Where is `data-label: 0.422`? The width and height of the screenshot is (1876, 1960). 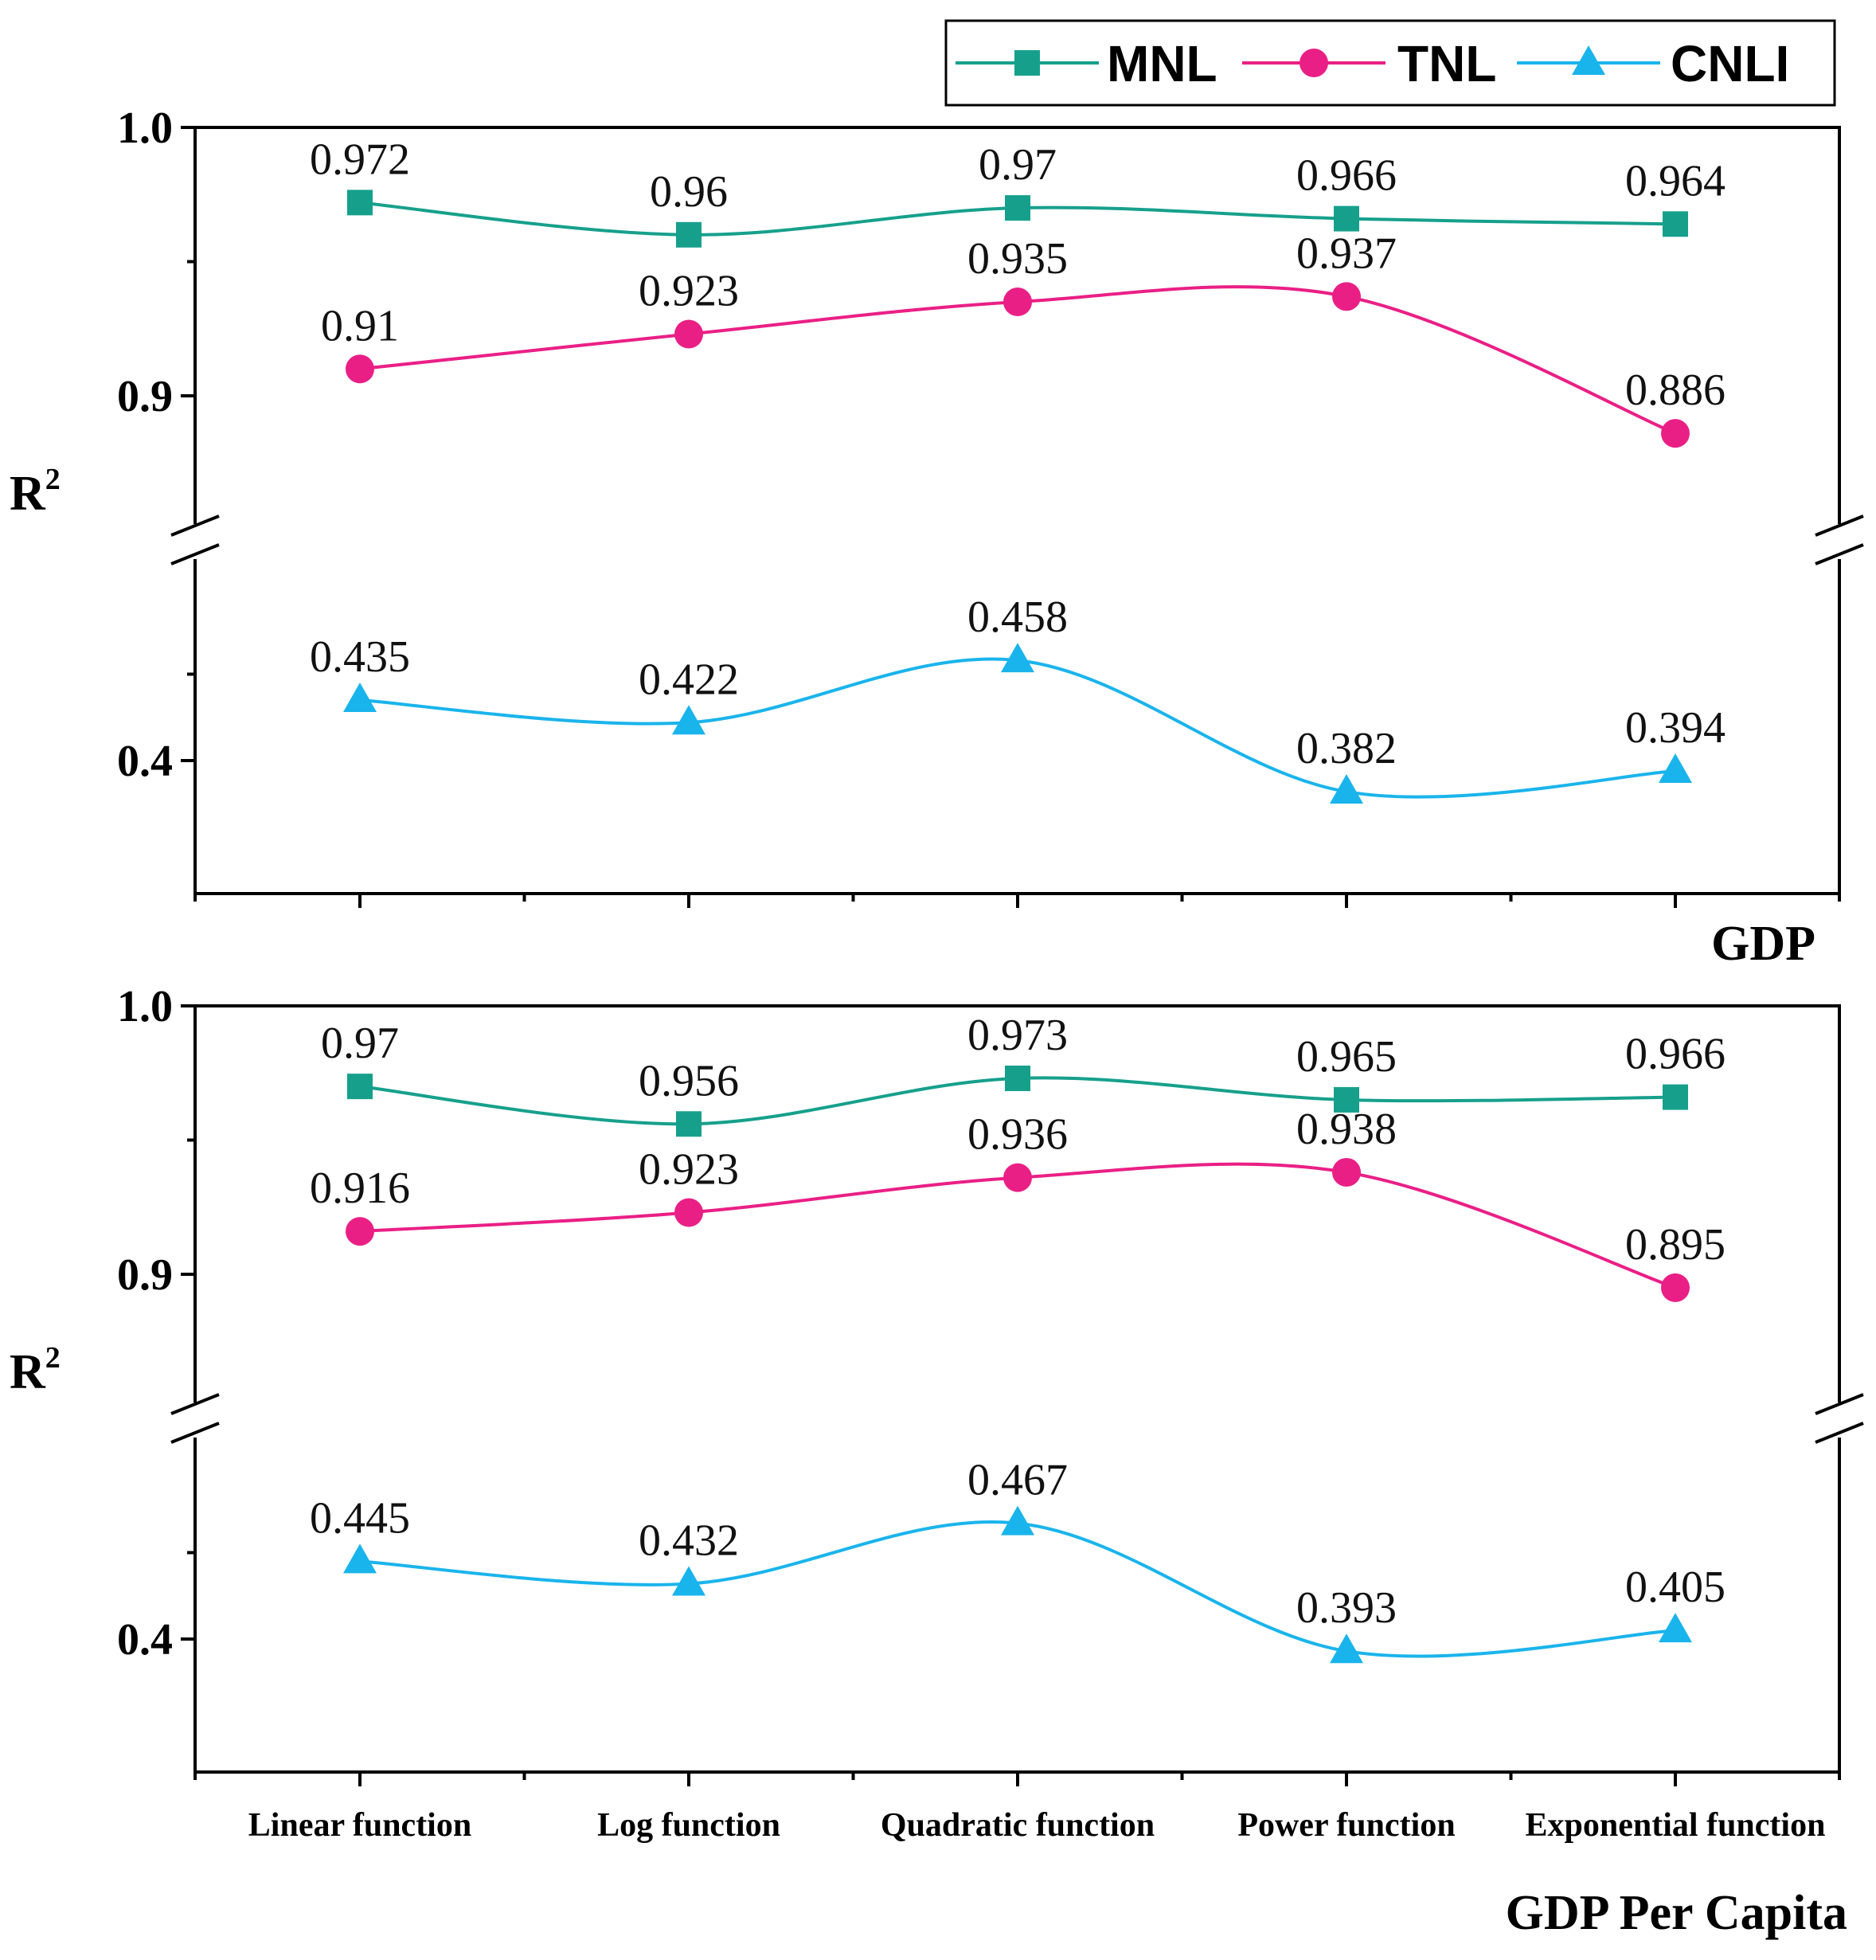
data-label: 0.422 is located at coordinates (689, 680).